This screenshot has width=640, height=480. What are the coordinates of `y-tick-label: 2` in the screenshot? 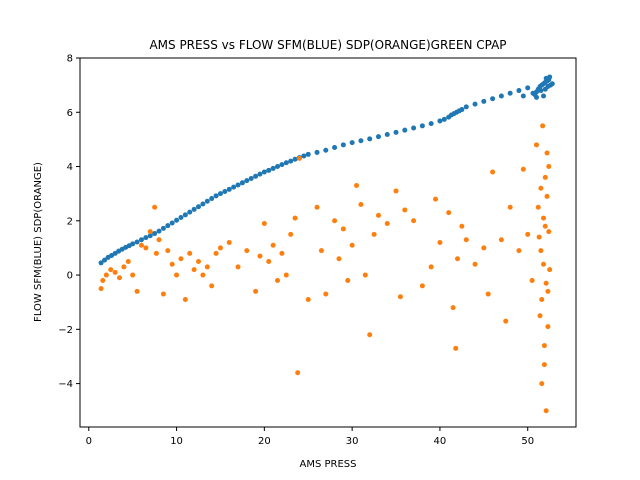 It's located at (70, 221).